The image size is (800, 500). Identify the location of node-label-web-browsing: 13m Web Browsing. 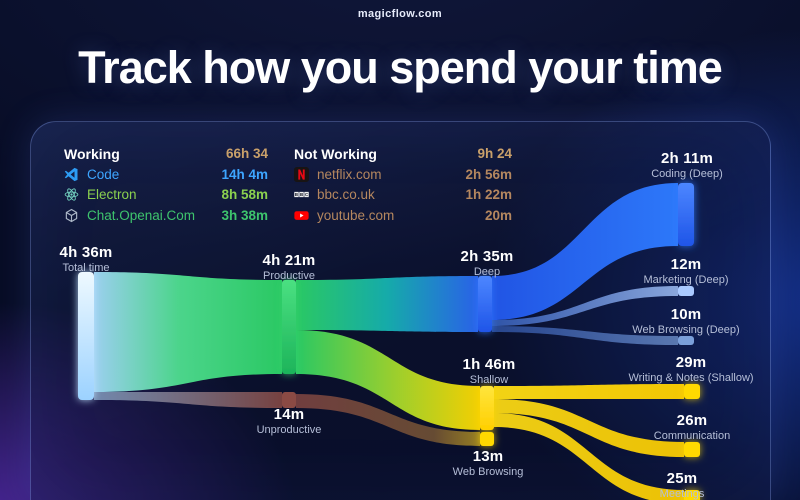
(488, 463).